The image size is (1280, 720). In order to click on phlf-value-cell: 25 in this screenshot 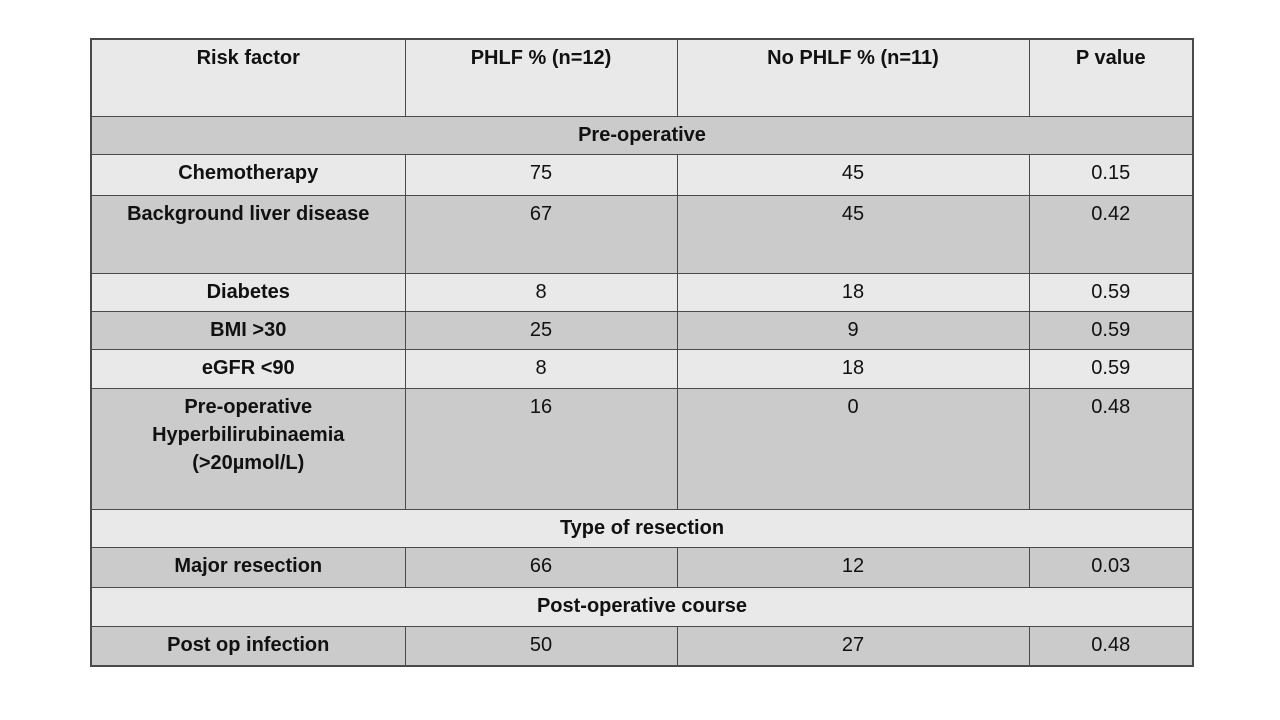, I will do `click(541, 330)`.